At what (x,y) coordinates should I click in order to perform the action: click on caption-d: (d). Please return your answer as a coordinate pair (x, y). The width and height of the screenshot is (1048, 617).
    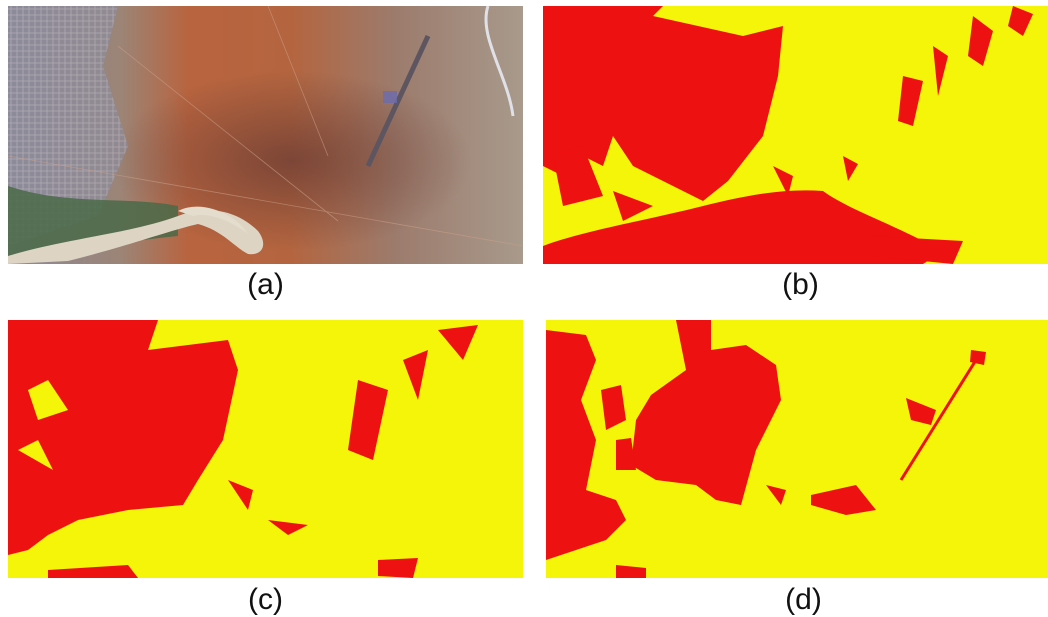
    Looking at the image, I should click on (803, 599).